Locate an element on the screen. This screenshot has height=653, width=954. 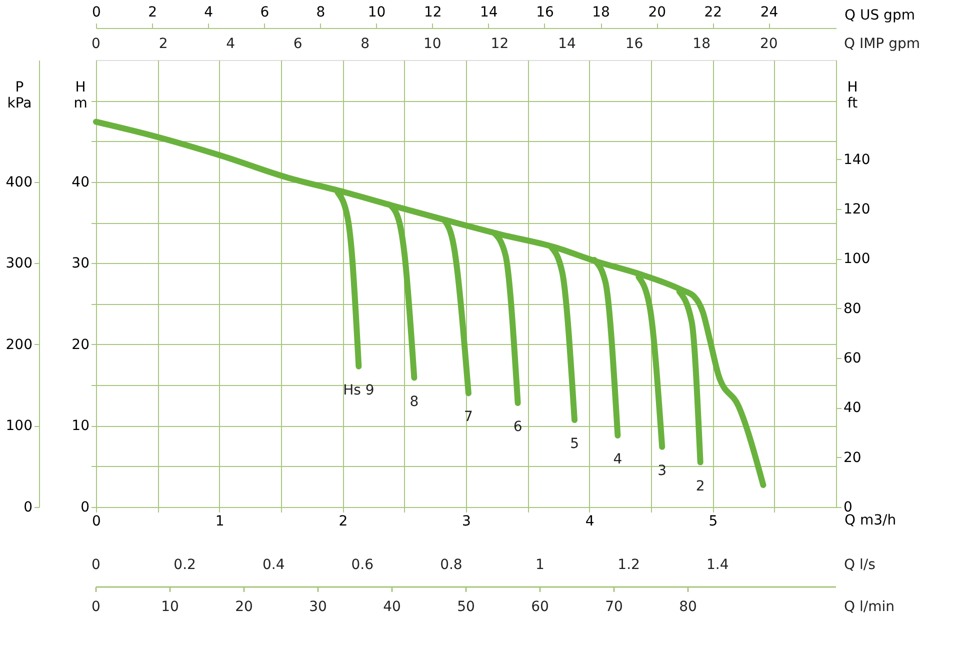
y2-tick-label: 40 is located at coordinates (853, 408).